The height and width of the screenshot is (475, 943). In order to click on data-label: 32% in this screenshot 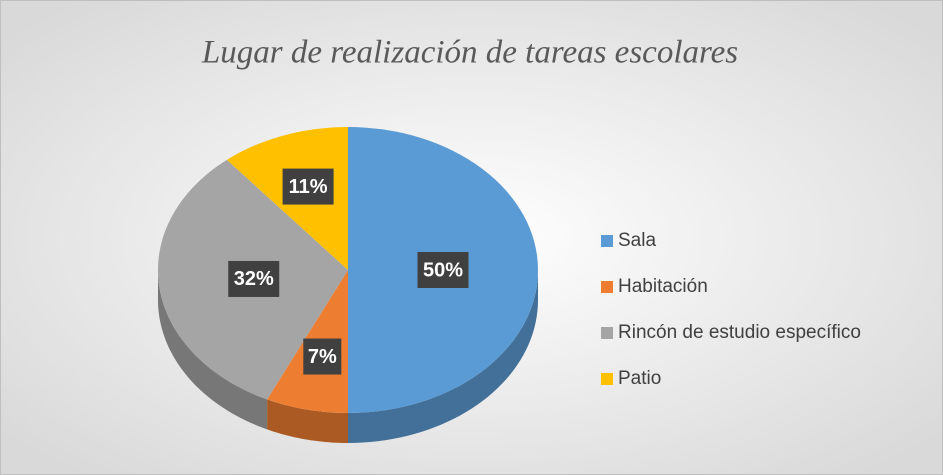, I will do `click(254, 279)`.